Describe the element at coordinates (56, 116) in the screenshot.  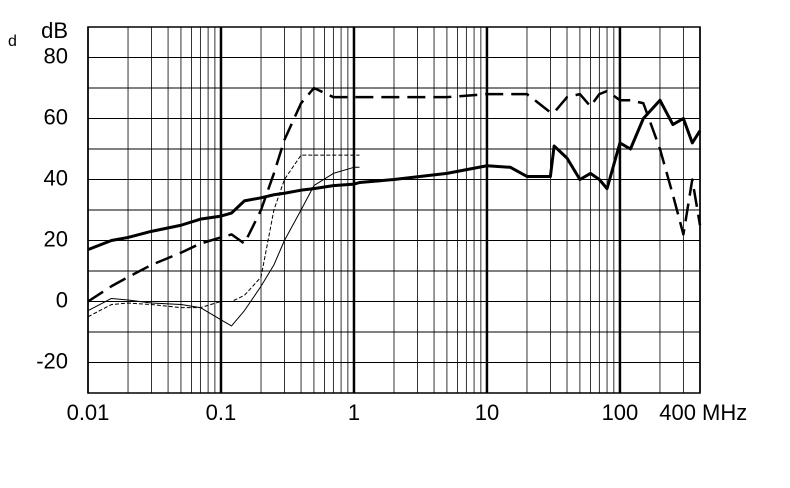
I see `y-tick-label: 60` at that location.